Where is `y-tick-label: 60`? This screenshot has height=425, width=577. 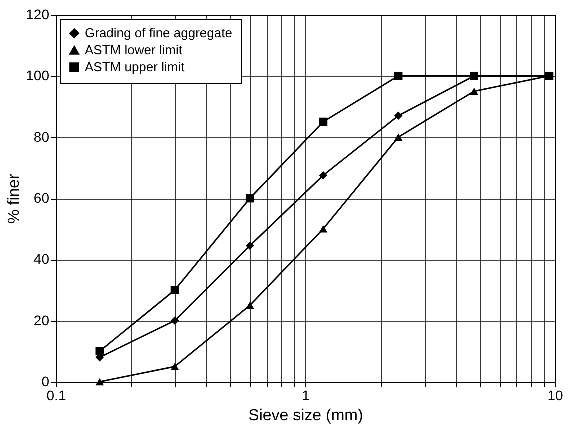 y-tick-label: 60 is located at coordinates (42, 198).